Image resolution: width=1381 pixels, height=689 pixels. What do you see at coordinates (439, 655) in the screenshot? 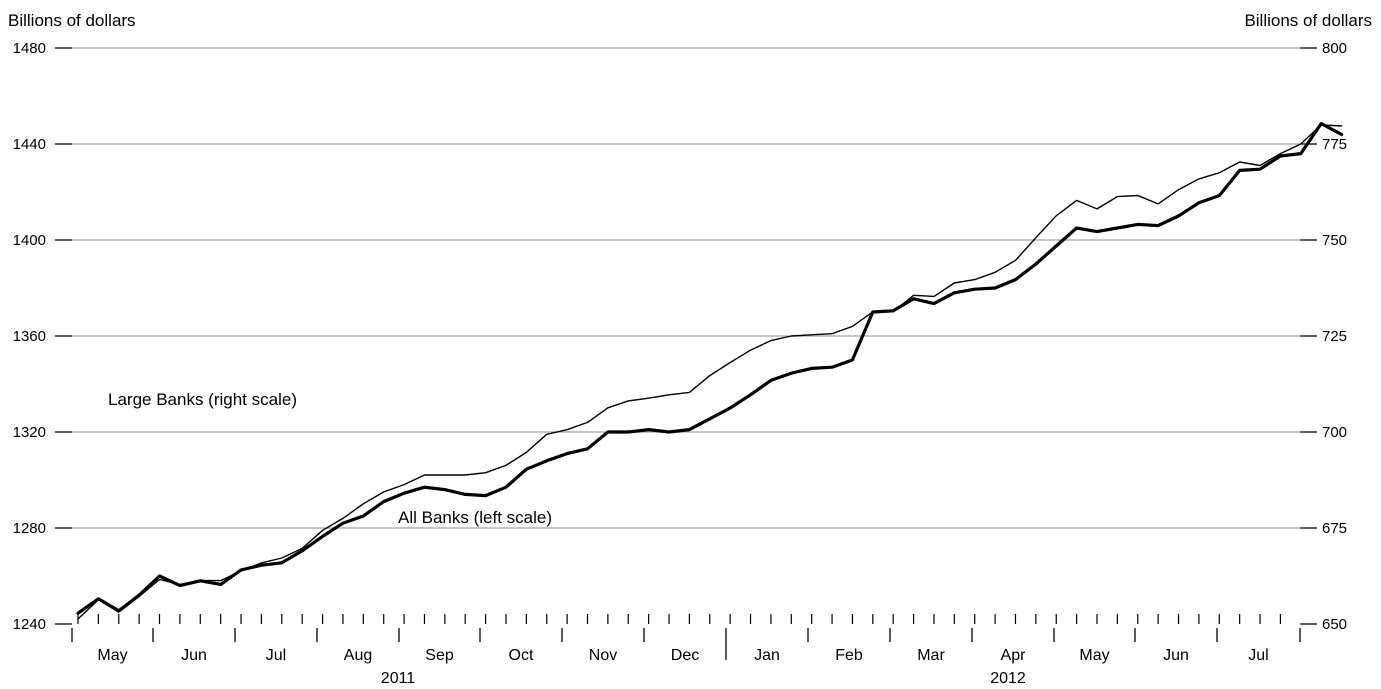
I see `month-label: Sep` at bounding box center [439, 655].